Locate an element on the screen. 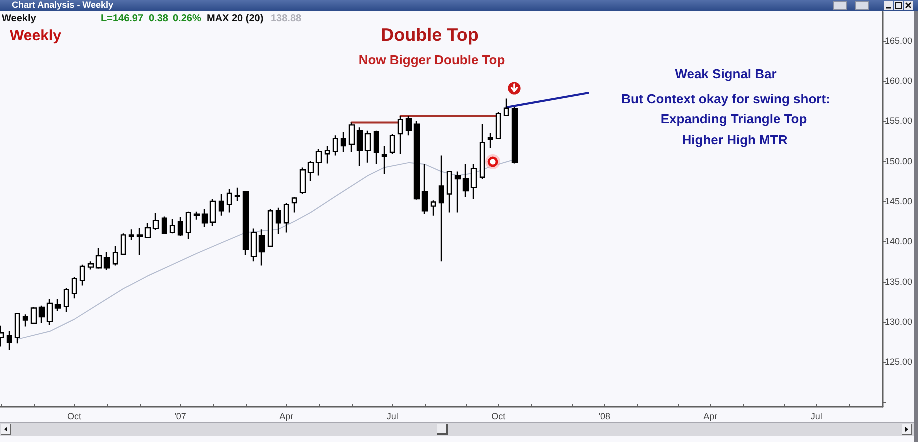 Image resolution: width=918 pixels, height=442 pixels. annotation: But Context okay for swing short: is located at coordinates (726, 99).